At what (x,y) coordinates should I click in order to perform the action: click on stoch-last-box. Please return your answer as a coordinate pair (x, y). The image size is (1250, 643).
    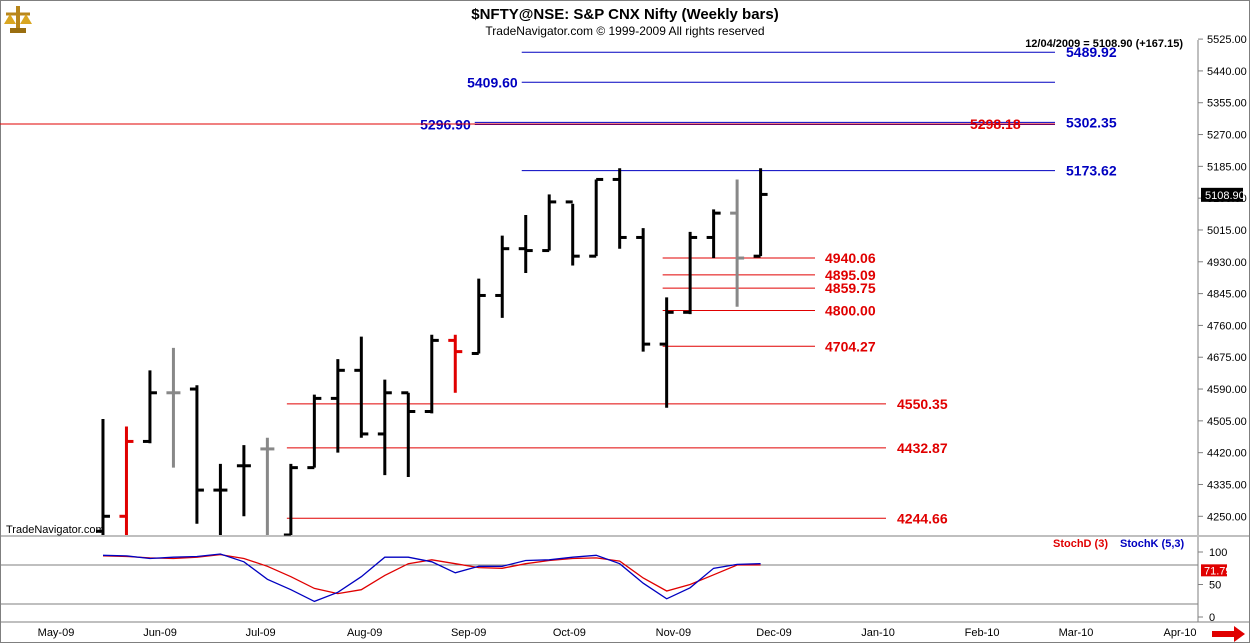
    Looking at the image, I should click on (1214, 570).